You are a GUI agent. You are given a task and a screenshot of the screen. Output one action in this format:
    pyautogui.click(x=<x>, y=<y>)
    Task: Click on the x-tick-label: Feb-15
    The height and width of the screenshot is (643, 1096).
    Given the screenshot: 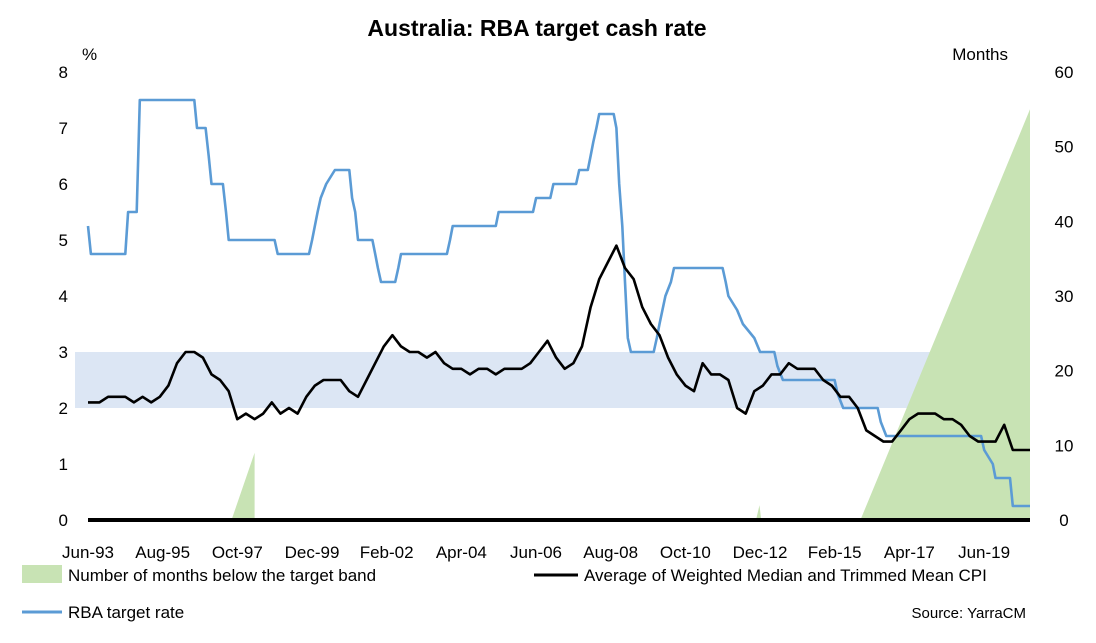 What is the action you would take?
    pyautogui.click(x=835, y=552)
    